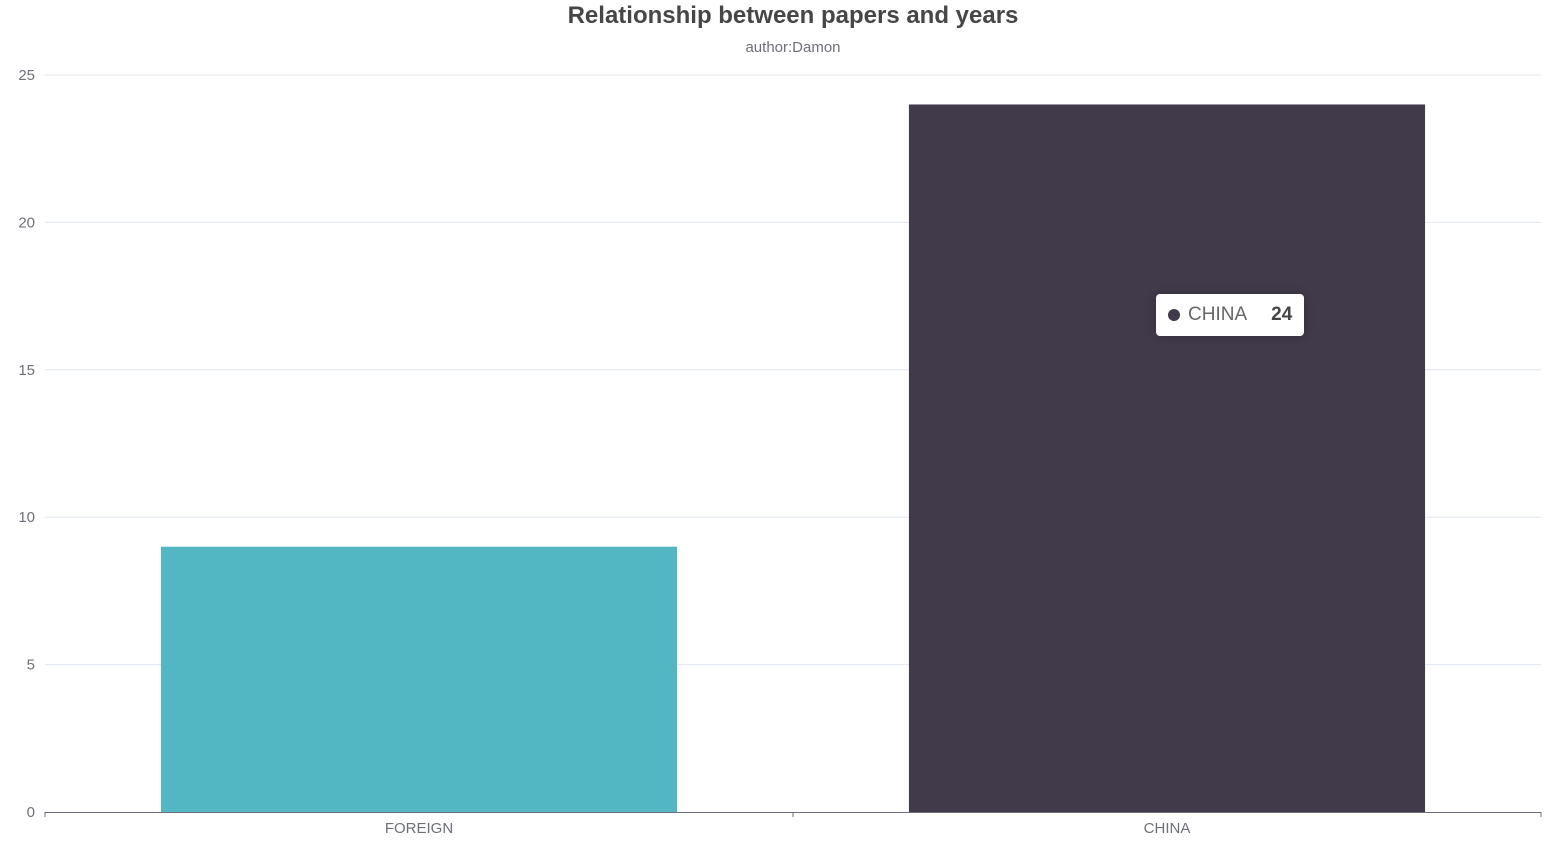  Describe the element at coordinates (419, 828) in the screenshot. I see `x-tick-label: FOREIGN` at that location.